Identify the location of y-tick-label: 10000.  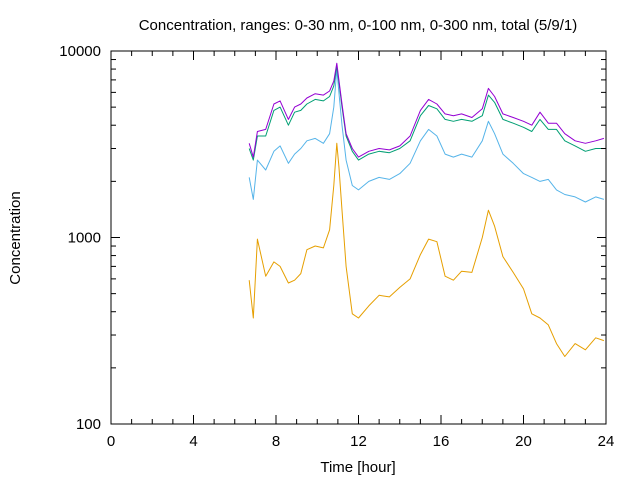
(80, 51).